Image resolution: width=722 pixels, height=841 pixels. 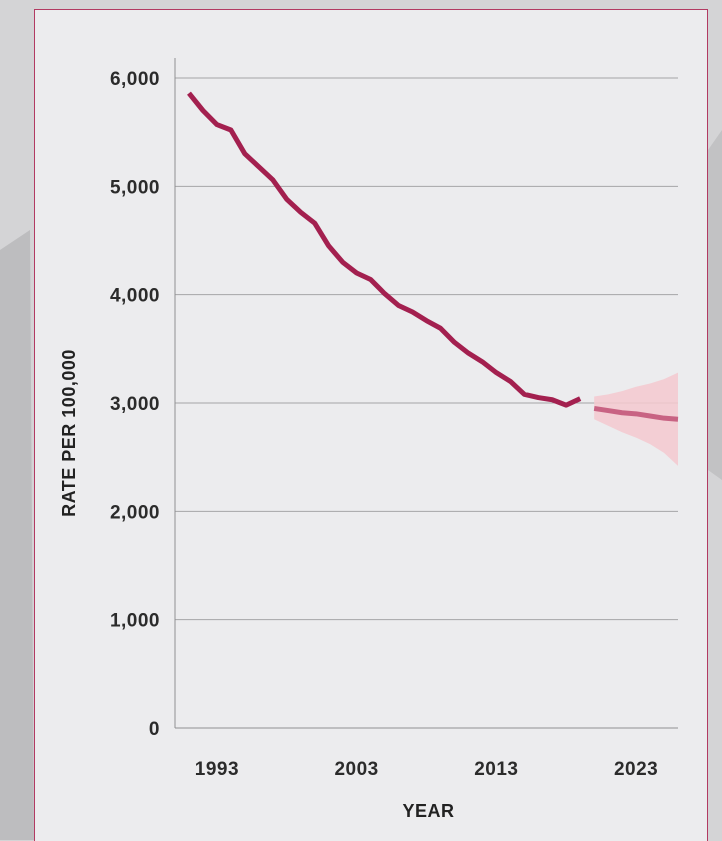 What do you see at coordinates (356, 769) in the screenshot?
I see `x-tick-label: 2003` at bounding box center [356, 769].